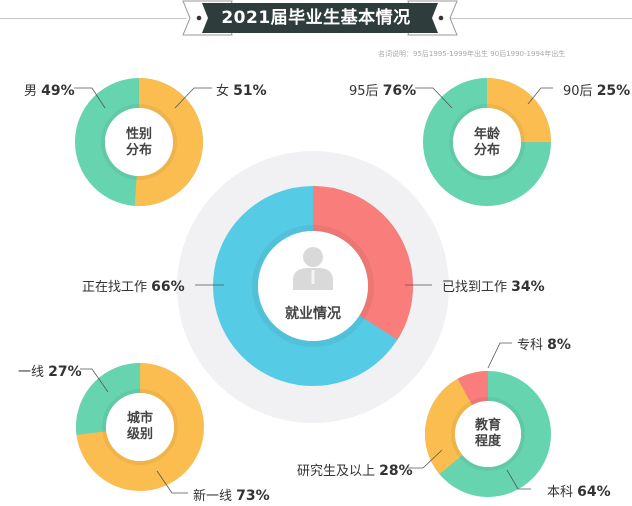  I want to click on label-graduate: 研究生及以上 28%, so click(355, 471).